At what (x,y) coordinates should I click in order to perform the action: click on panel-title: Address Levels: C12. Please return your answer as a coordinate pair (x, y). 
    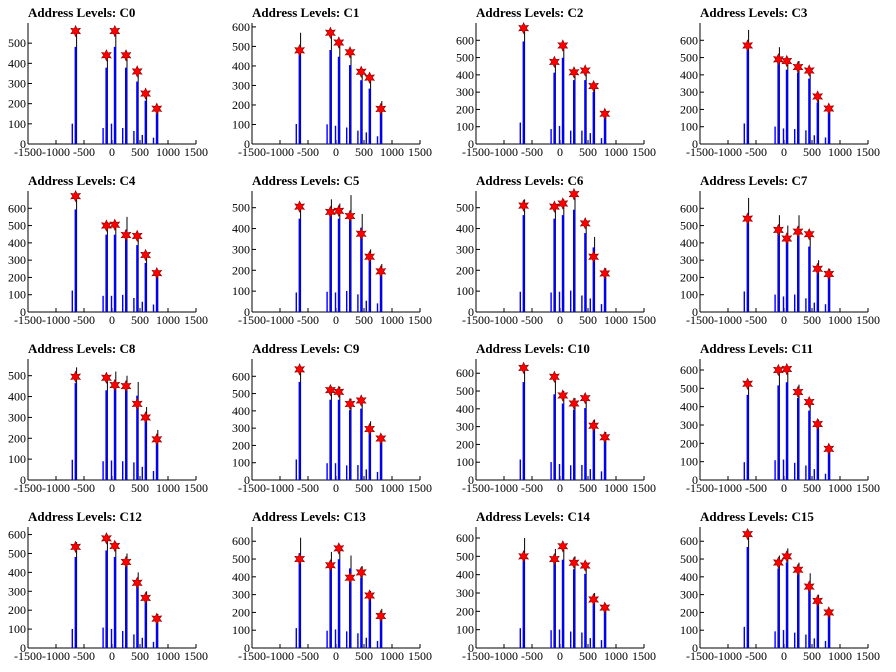
    Looking at the image, I should click on (85, 516).